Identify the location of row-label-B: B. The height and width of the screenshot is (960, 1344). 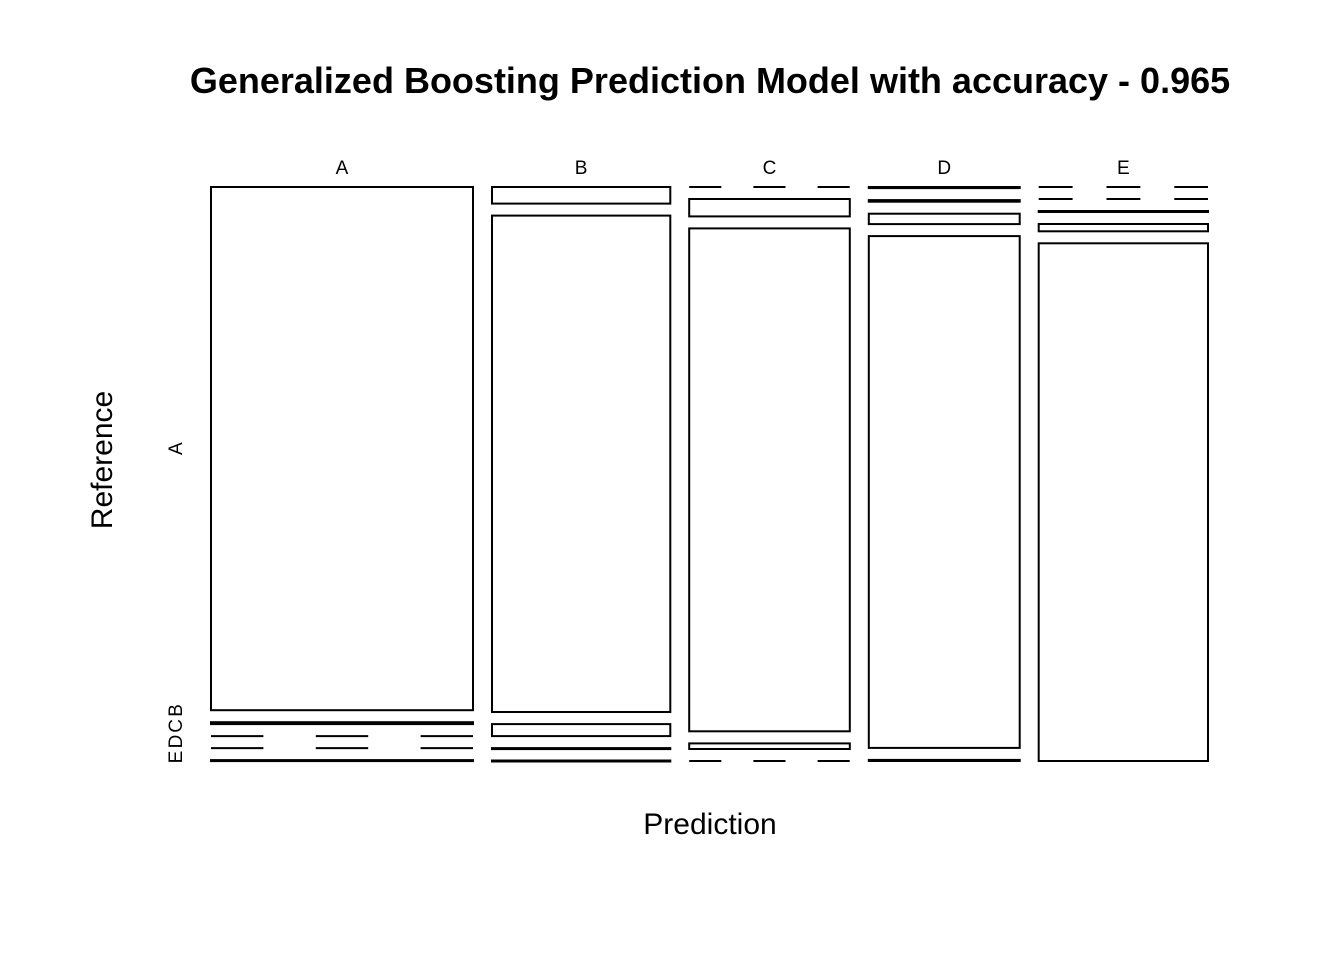
(176, 710).